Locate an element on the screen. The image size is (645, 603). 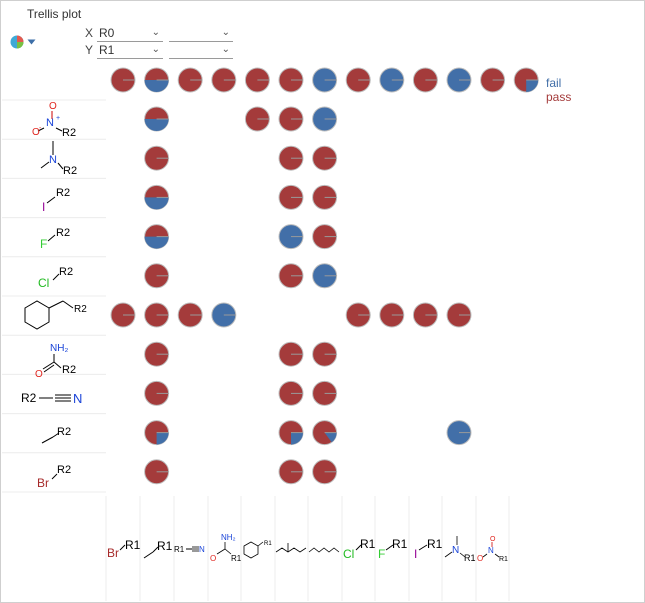
col-label-dimethylamino: N R1 is located at coordinates (460, 549).